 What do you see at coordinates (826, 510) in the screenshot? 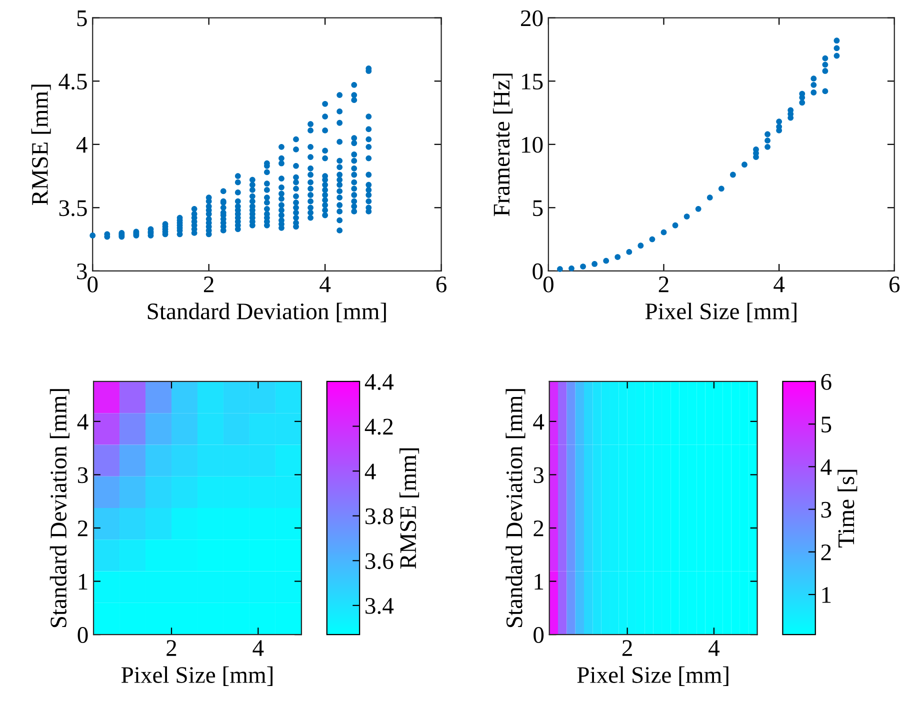
I see `color-bar-label: 3` at bounding box center [826, 510].